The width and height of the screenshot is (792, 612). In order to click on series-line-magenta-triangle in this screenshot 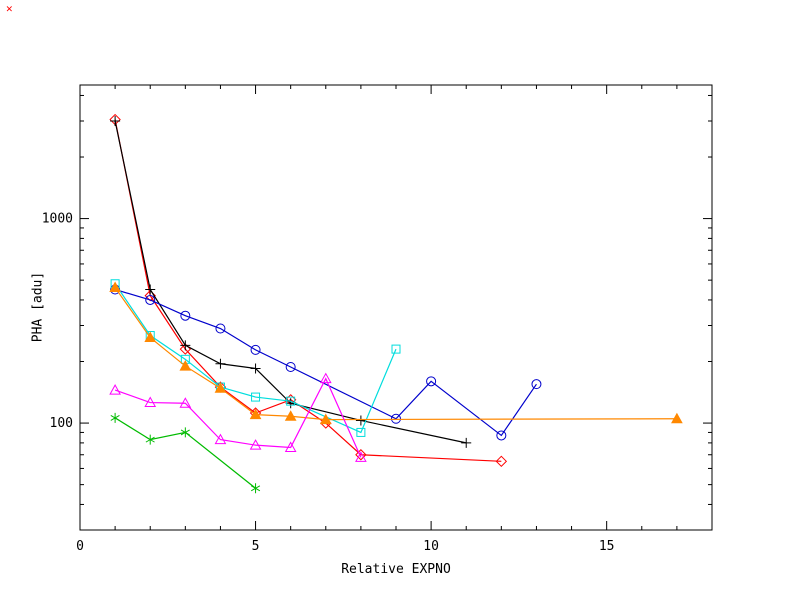, I will do `click(238, 417)`.